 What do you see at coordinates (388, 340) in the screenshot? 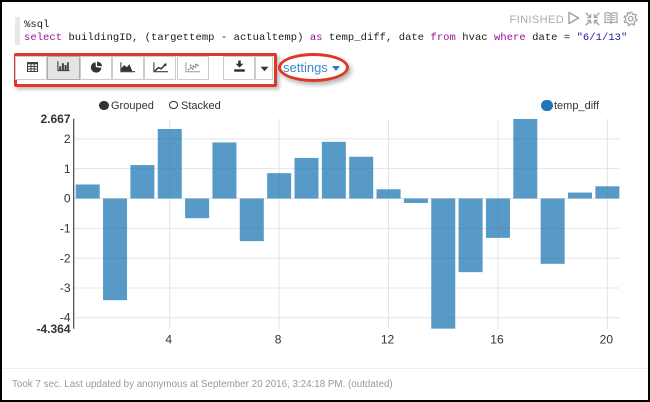
I see `svg-text: 12` at bounding box center [388, 340].